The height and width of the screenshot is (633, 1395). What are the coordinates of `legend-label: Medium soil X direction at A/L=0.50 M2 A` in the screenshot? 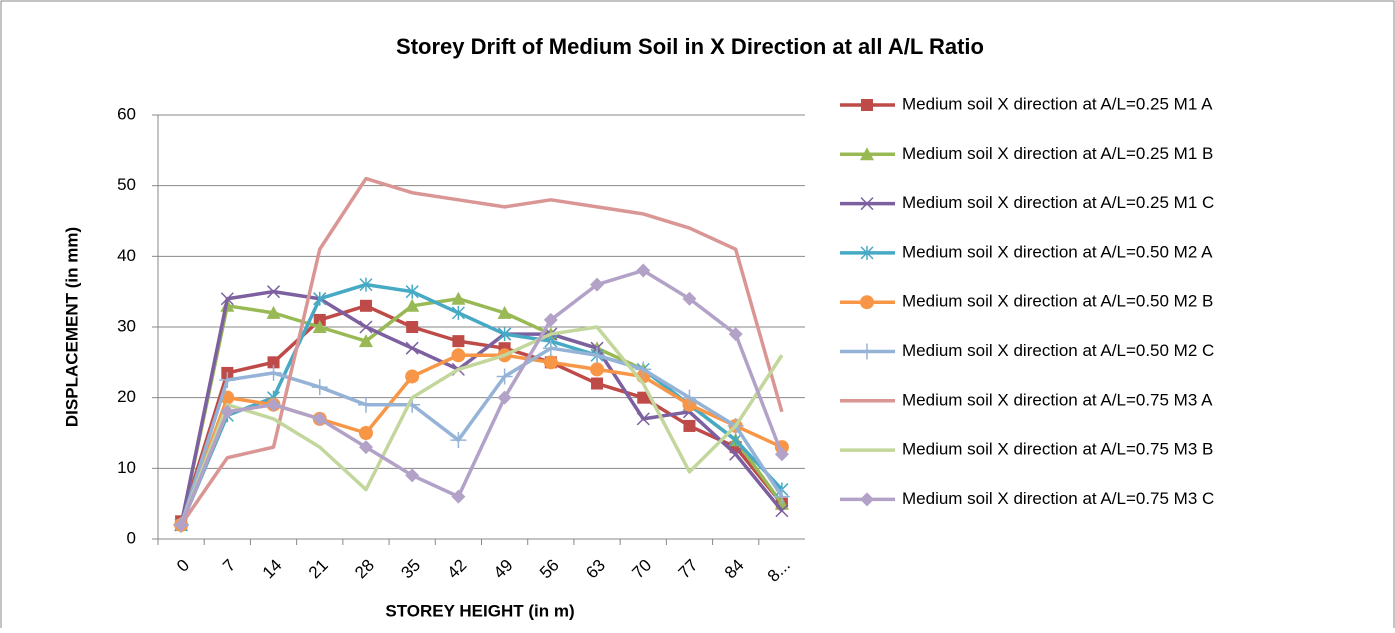 It's located at (1057, 251).